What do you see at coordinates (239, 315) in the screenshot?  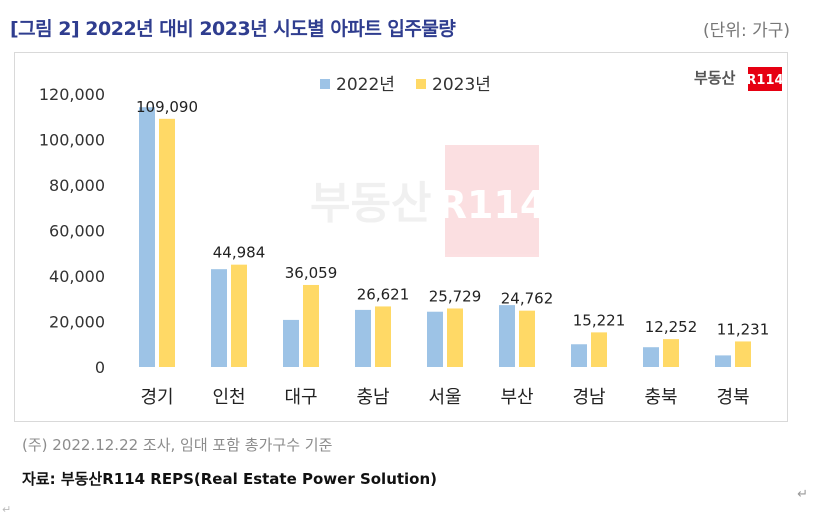 I see `bar-2023-인천` at bounding box center [239, 315].